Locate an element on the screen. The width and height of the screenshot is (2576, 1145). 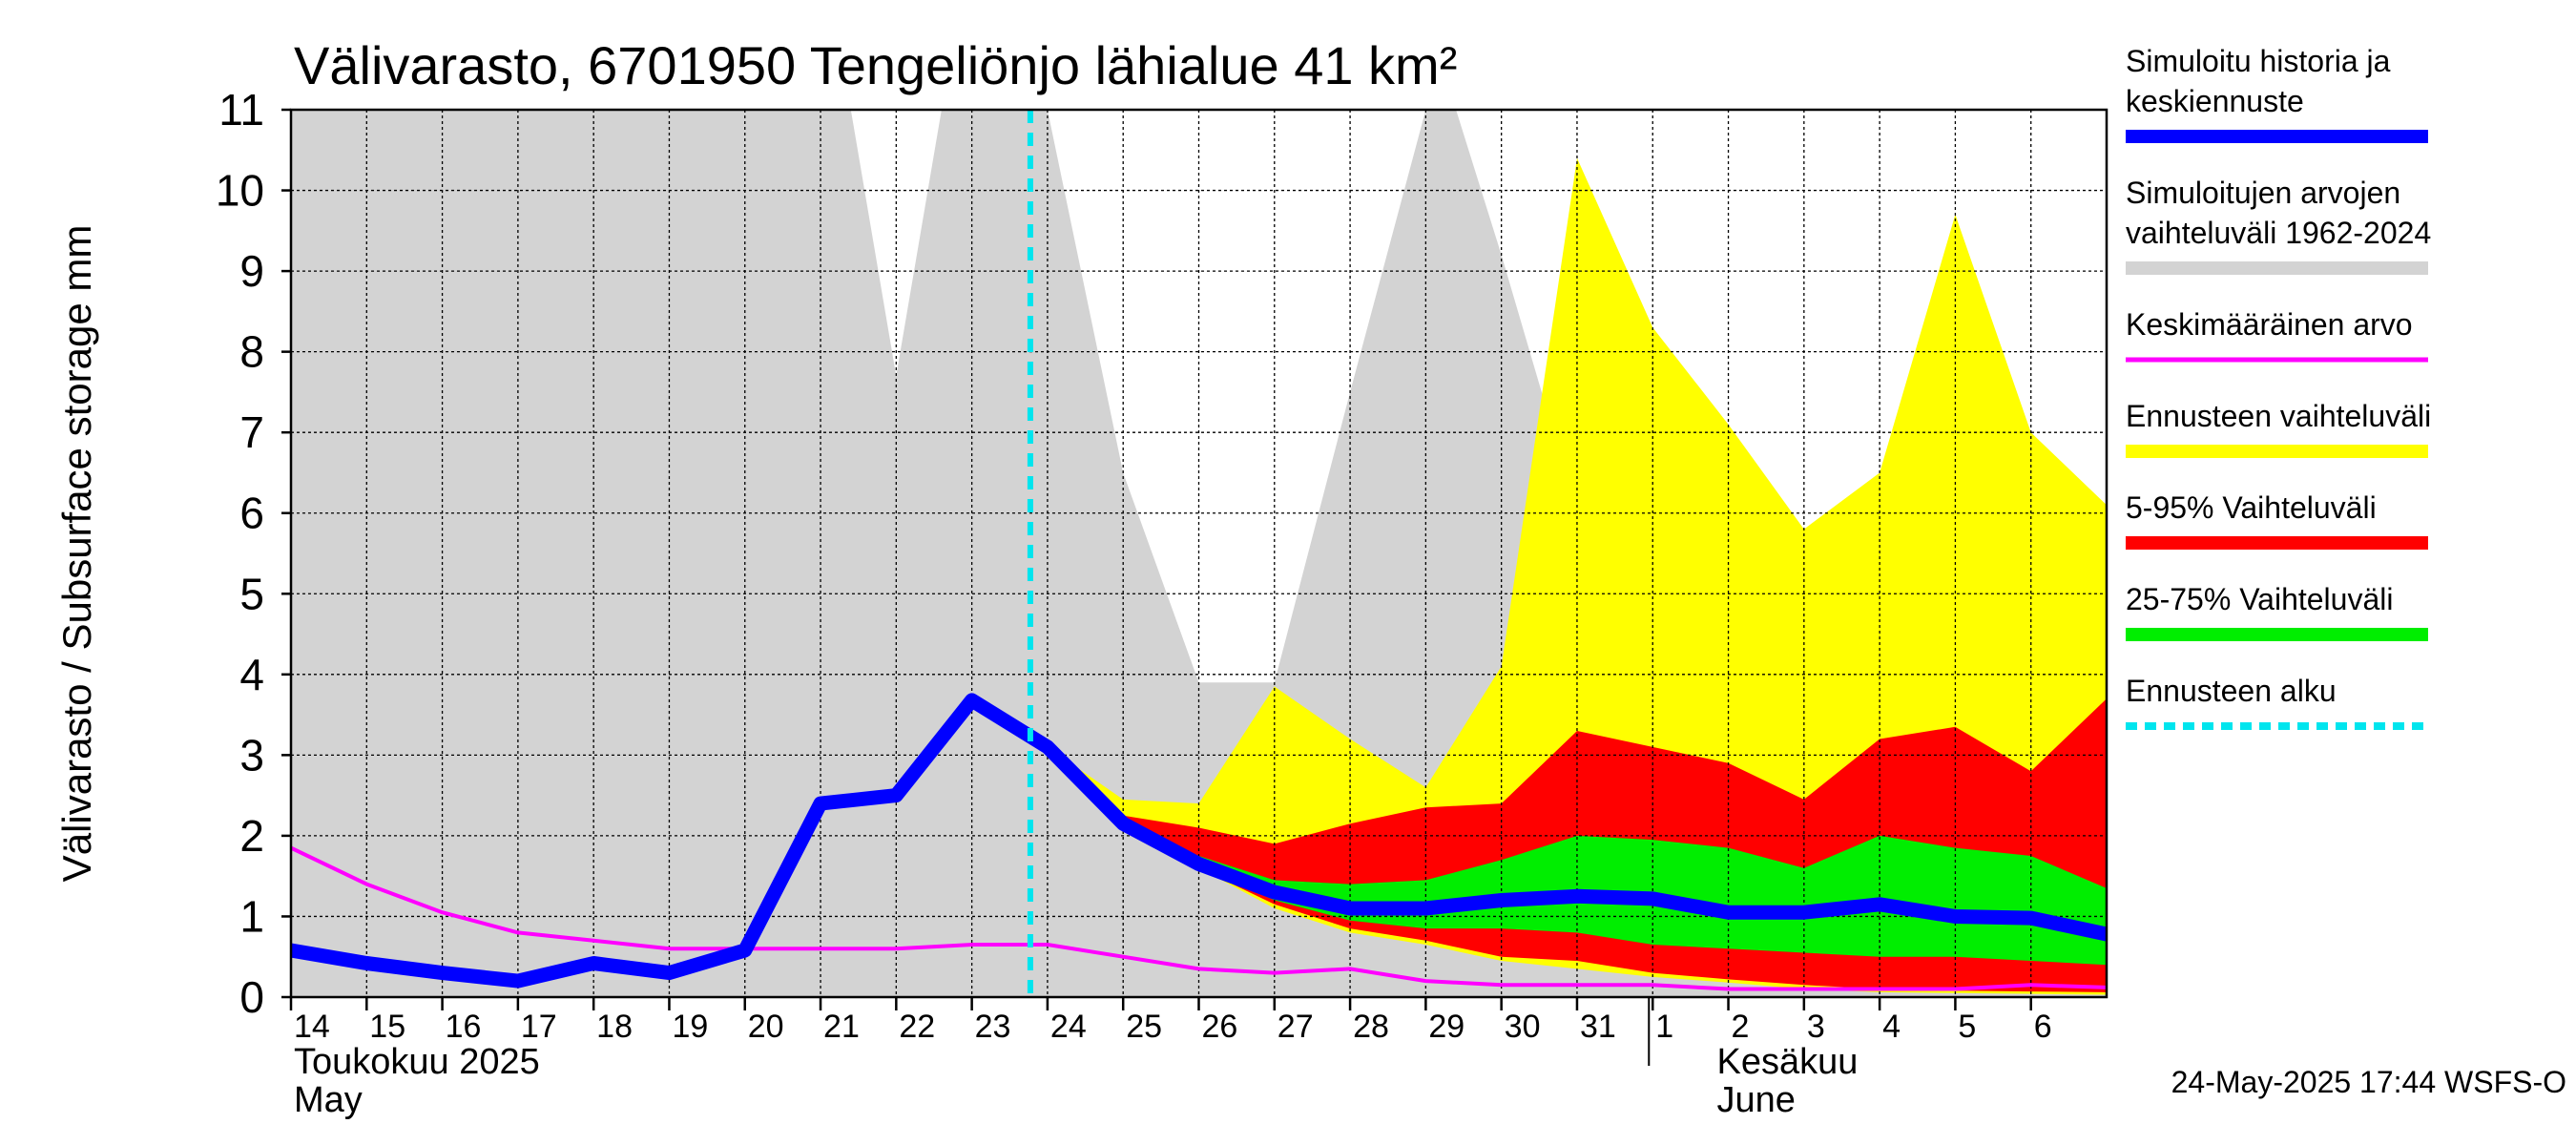
x-tick-label: 23 is located at coordinates (993, 1027).